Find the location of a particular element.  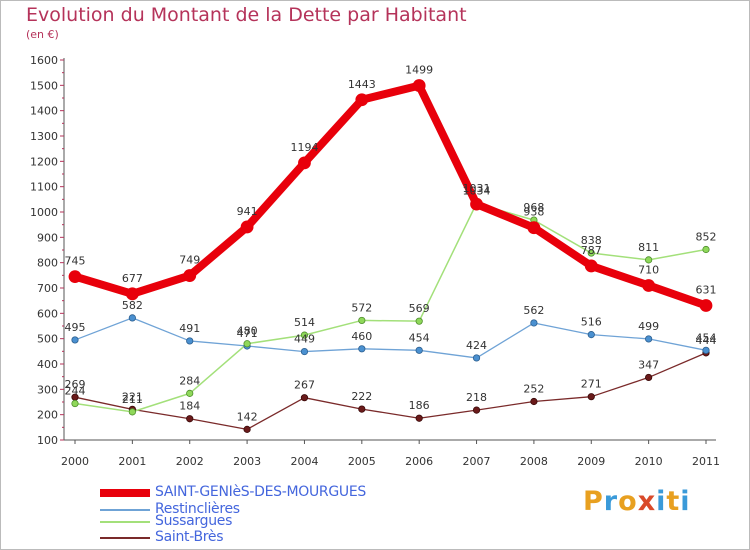

y-tick-label: 500 is located at coordinates (47, 339).